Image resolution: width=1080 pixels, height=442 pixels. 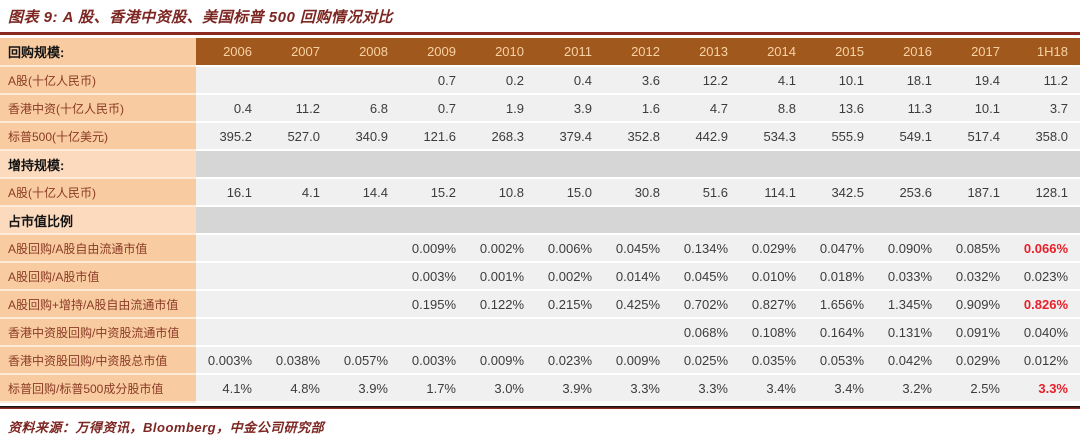 What do you see at coordinates (434, 304) in the screenshot?
I see `value-cell: 0.195%` at bounding box center [434, 304].